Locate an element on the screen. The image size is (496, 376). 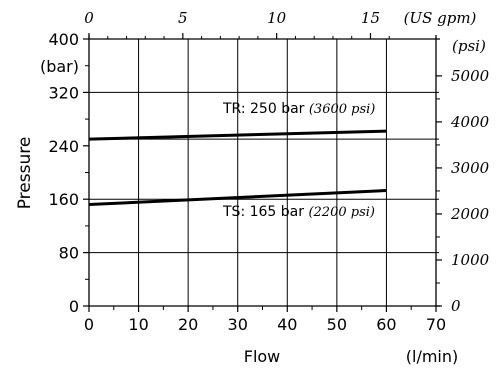
x-tick-label: 20 is located at coordinates (188, 324).